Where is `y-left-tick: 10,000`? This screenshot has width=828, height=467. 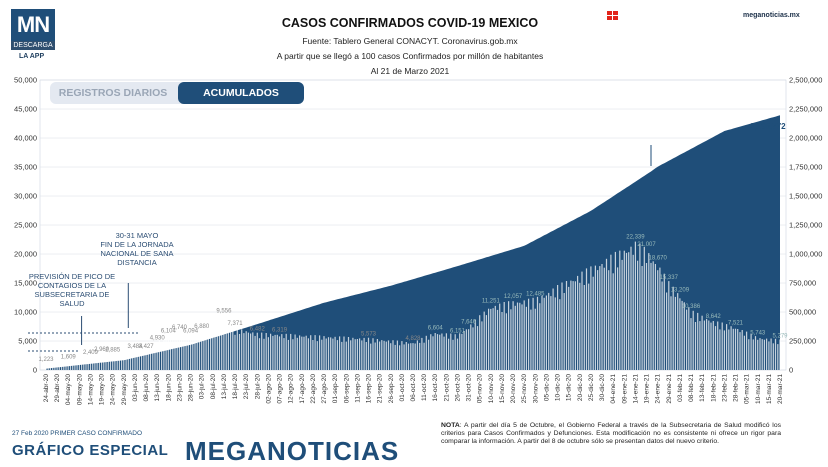 y-left-tick: 10,000 is located at coordinates (25, 312).